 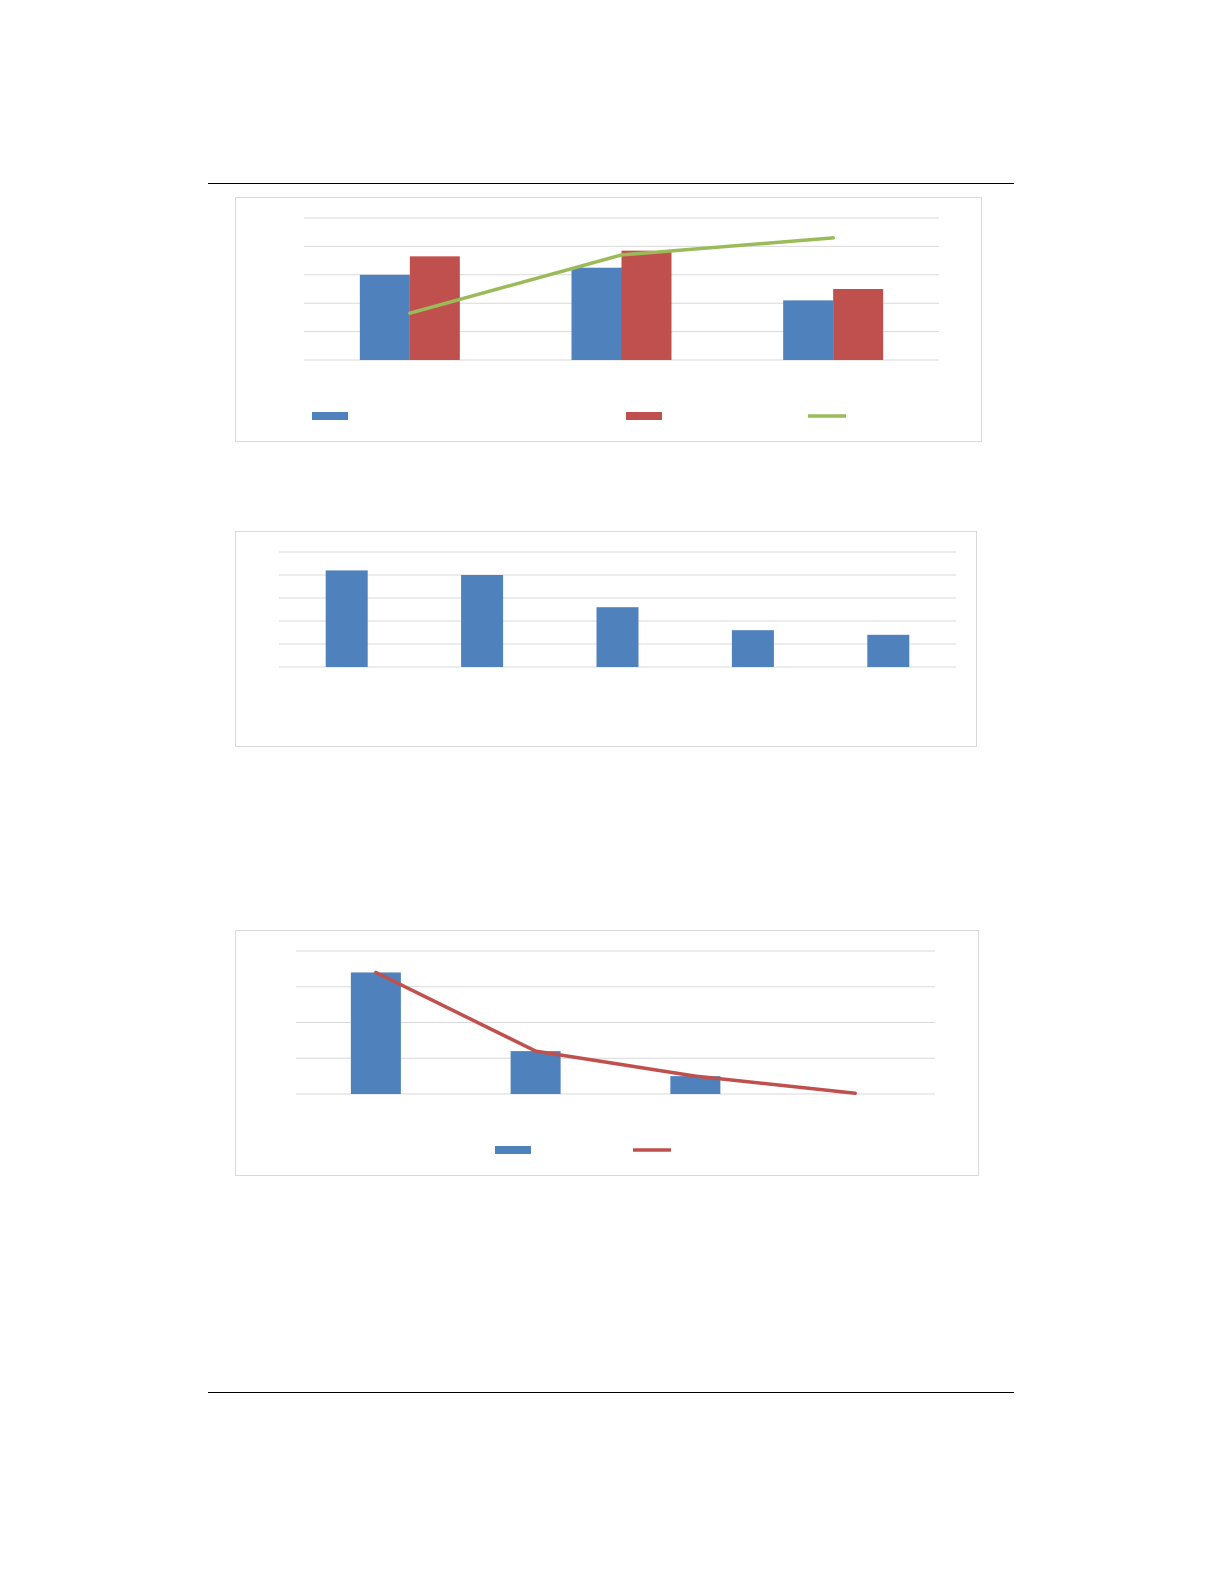 I want to click on chart-3-frame, so click(x=607, y=1053).